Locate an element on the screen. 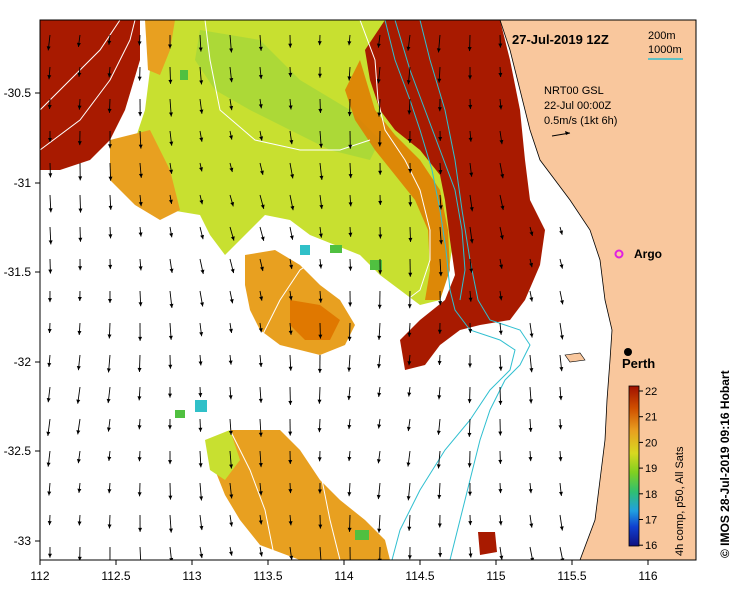  sst-hot-northwest is located at coordinates (90, 95).